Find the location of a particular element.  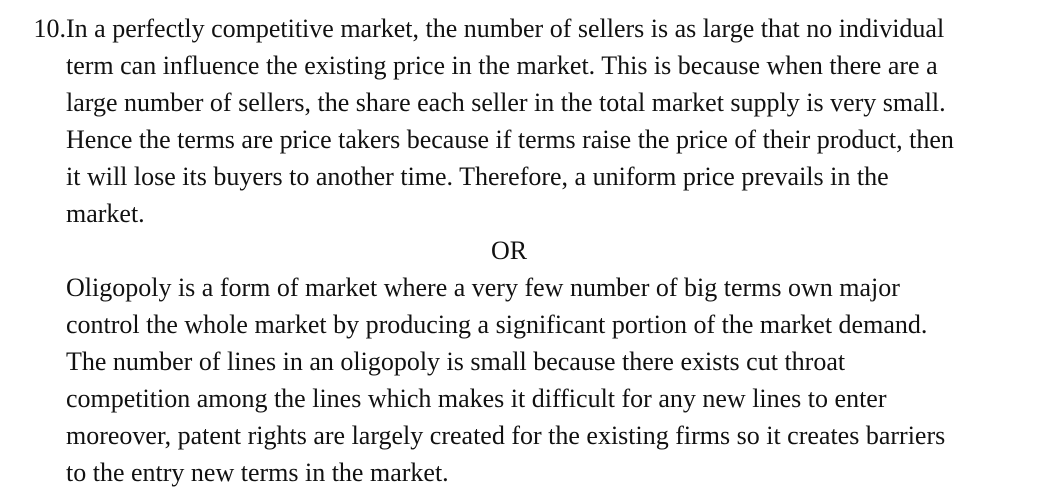

question-number: 10. is located at coordinates (33, 28).